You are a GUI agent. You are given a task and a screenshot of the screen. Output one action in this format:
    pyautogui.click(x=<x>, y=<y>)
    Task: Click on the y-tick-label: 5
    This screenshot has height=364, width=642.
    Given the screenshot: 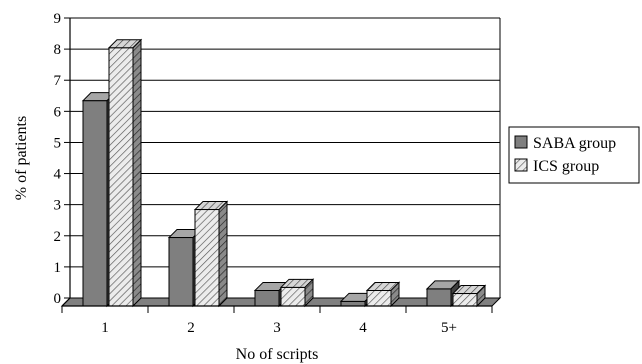 What is the action you would take?
    pyautogui.click(x=58, y=143)
    